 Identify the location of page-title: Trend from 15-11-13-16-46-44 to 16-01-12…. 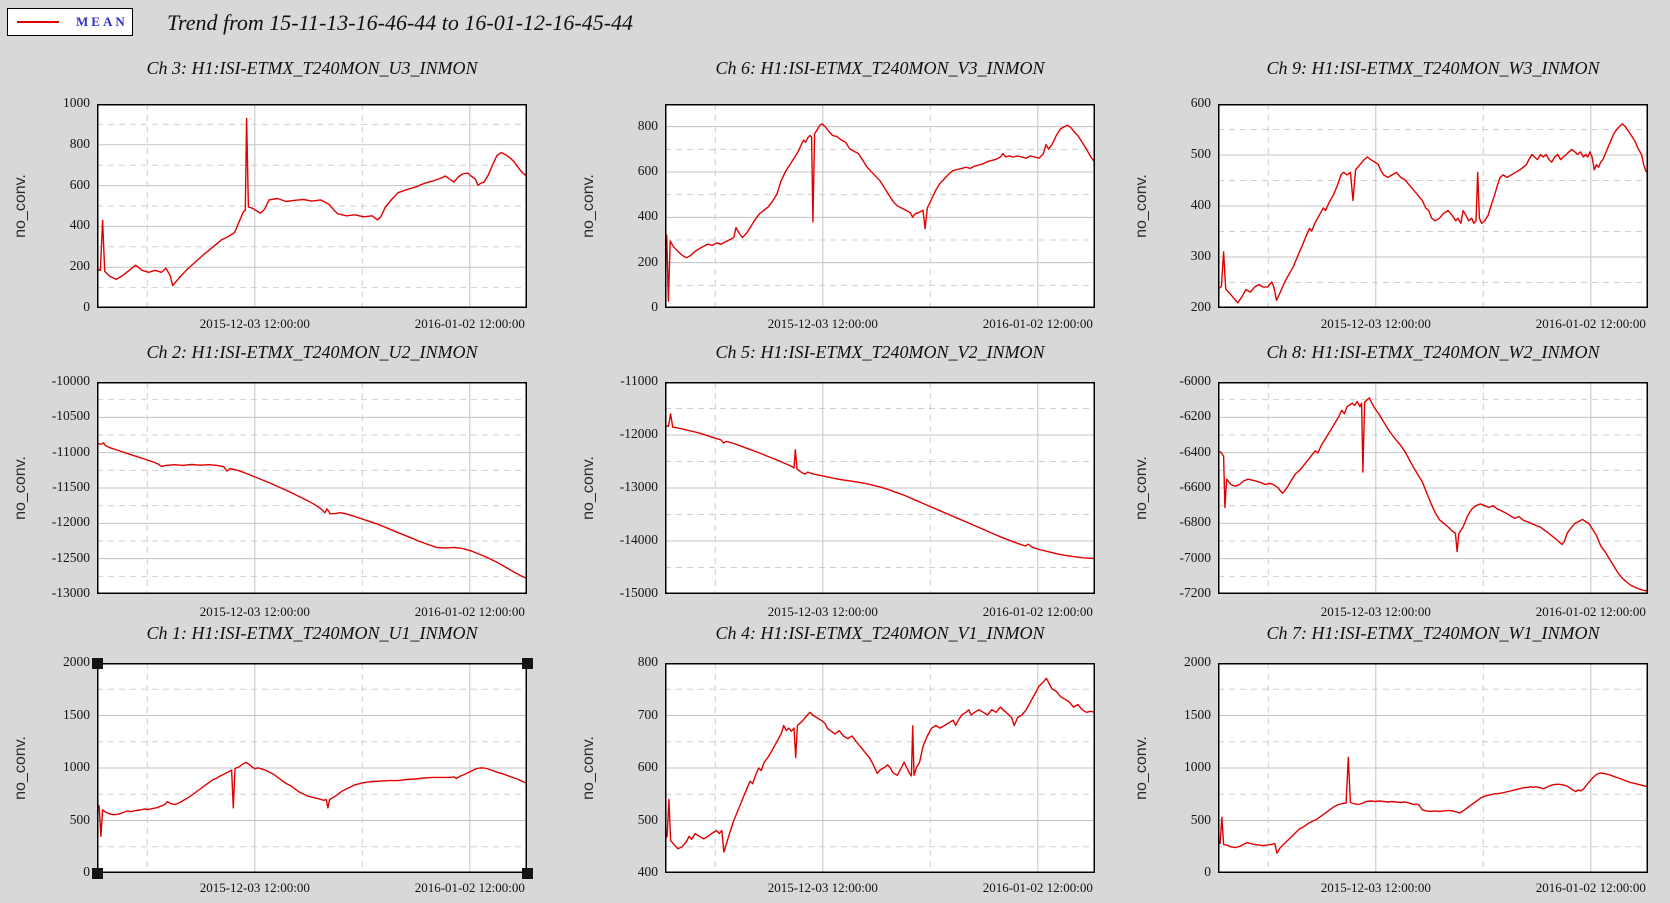
(400, 22).